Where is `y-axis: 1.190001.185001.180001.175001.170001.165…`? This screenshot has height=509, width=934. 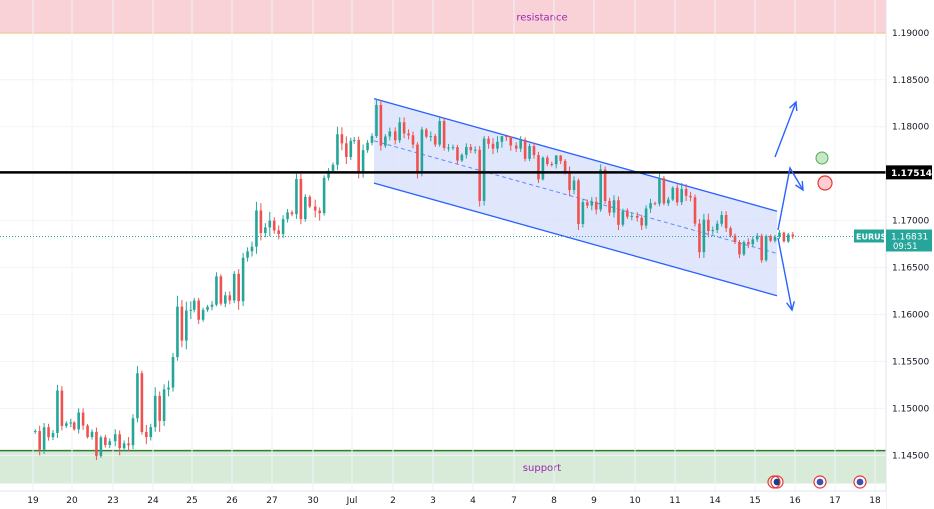 y-axis: 1.190001.185001.180001.175001.170001.165… is located at coordinates (894, 254).